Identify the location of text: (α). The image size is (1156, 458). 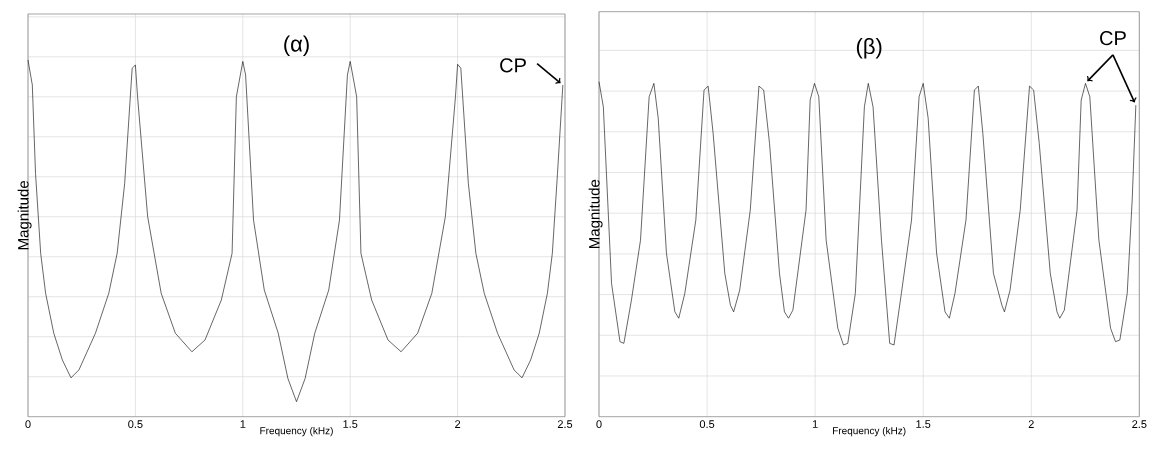
(296, 45).